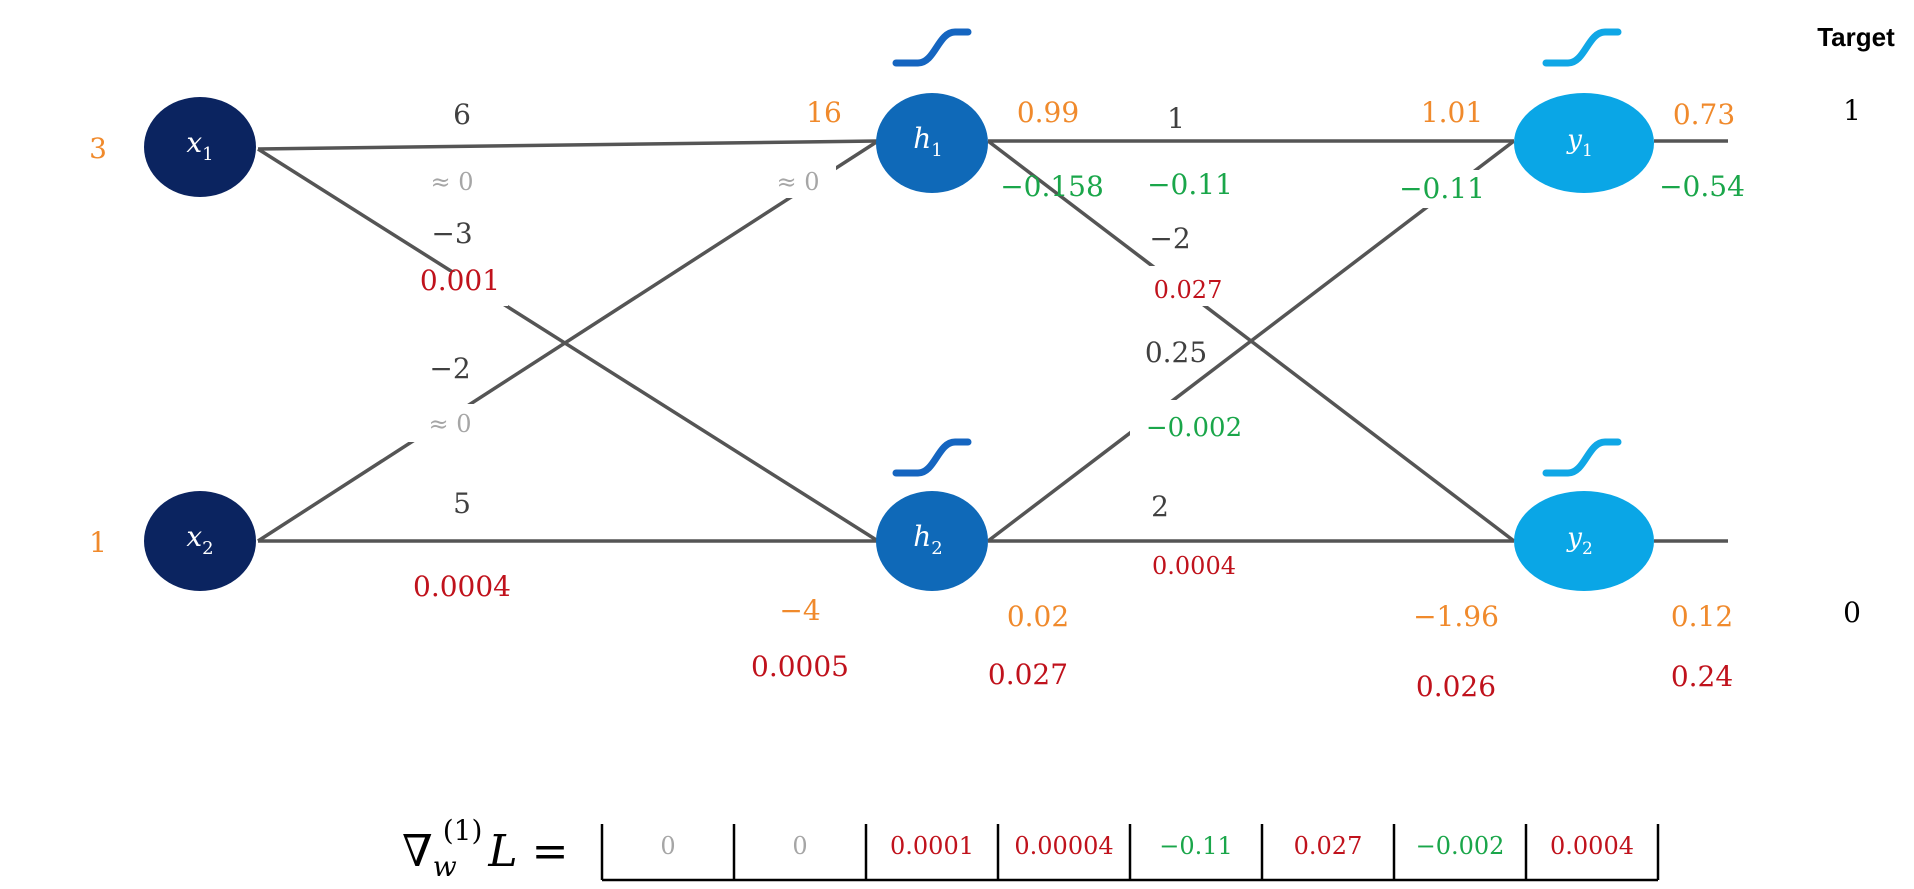 The image size is (1914, 889). Describe the element at coordinates (451, 233) in the screenshot. I see `weight-x1-h2: −3` at that location.